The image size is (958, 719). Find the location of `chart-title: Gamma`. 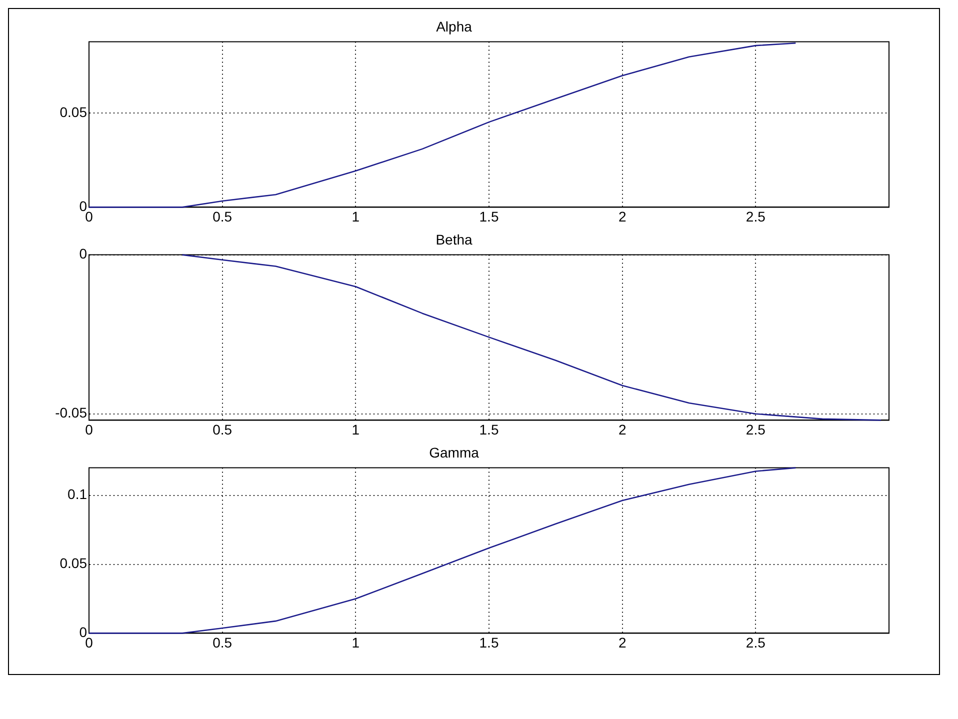

chart-title: Gamma is located at coordinates (454, 452).